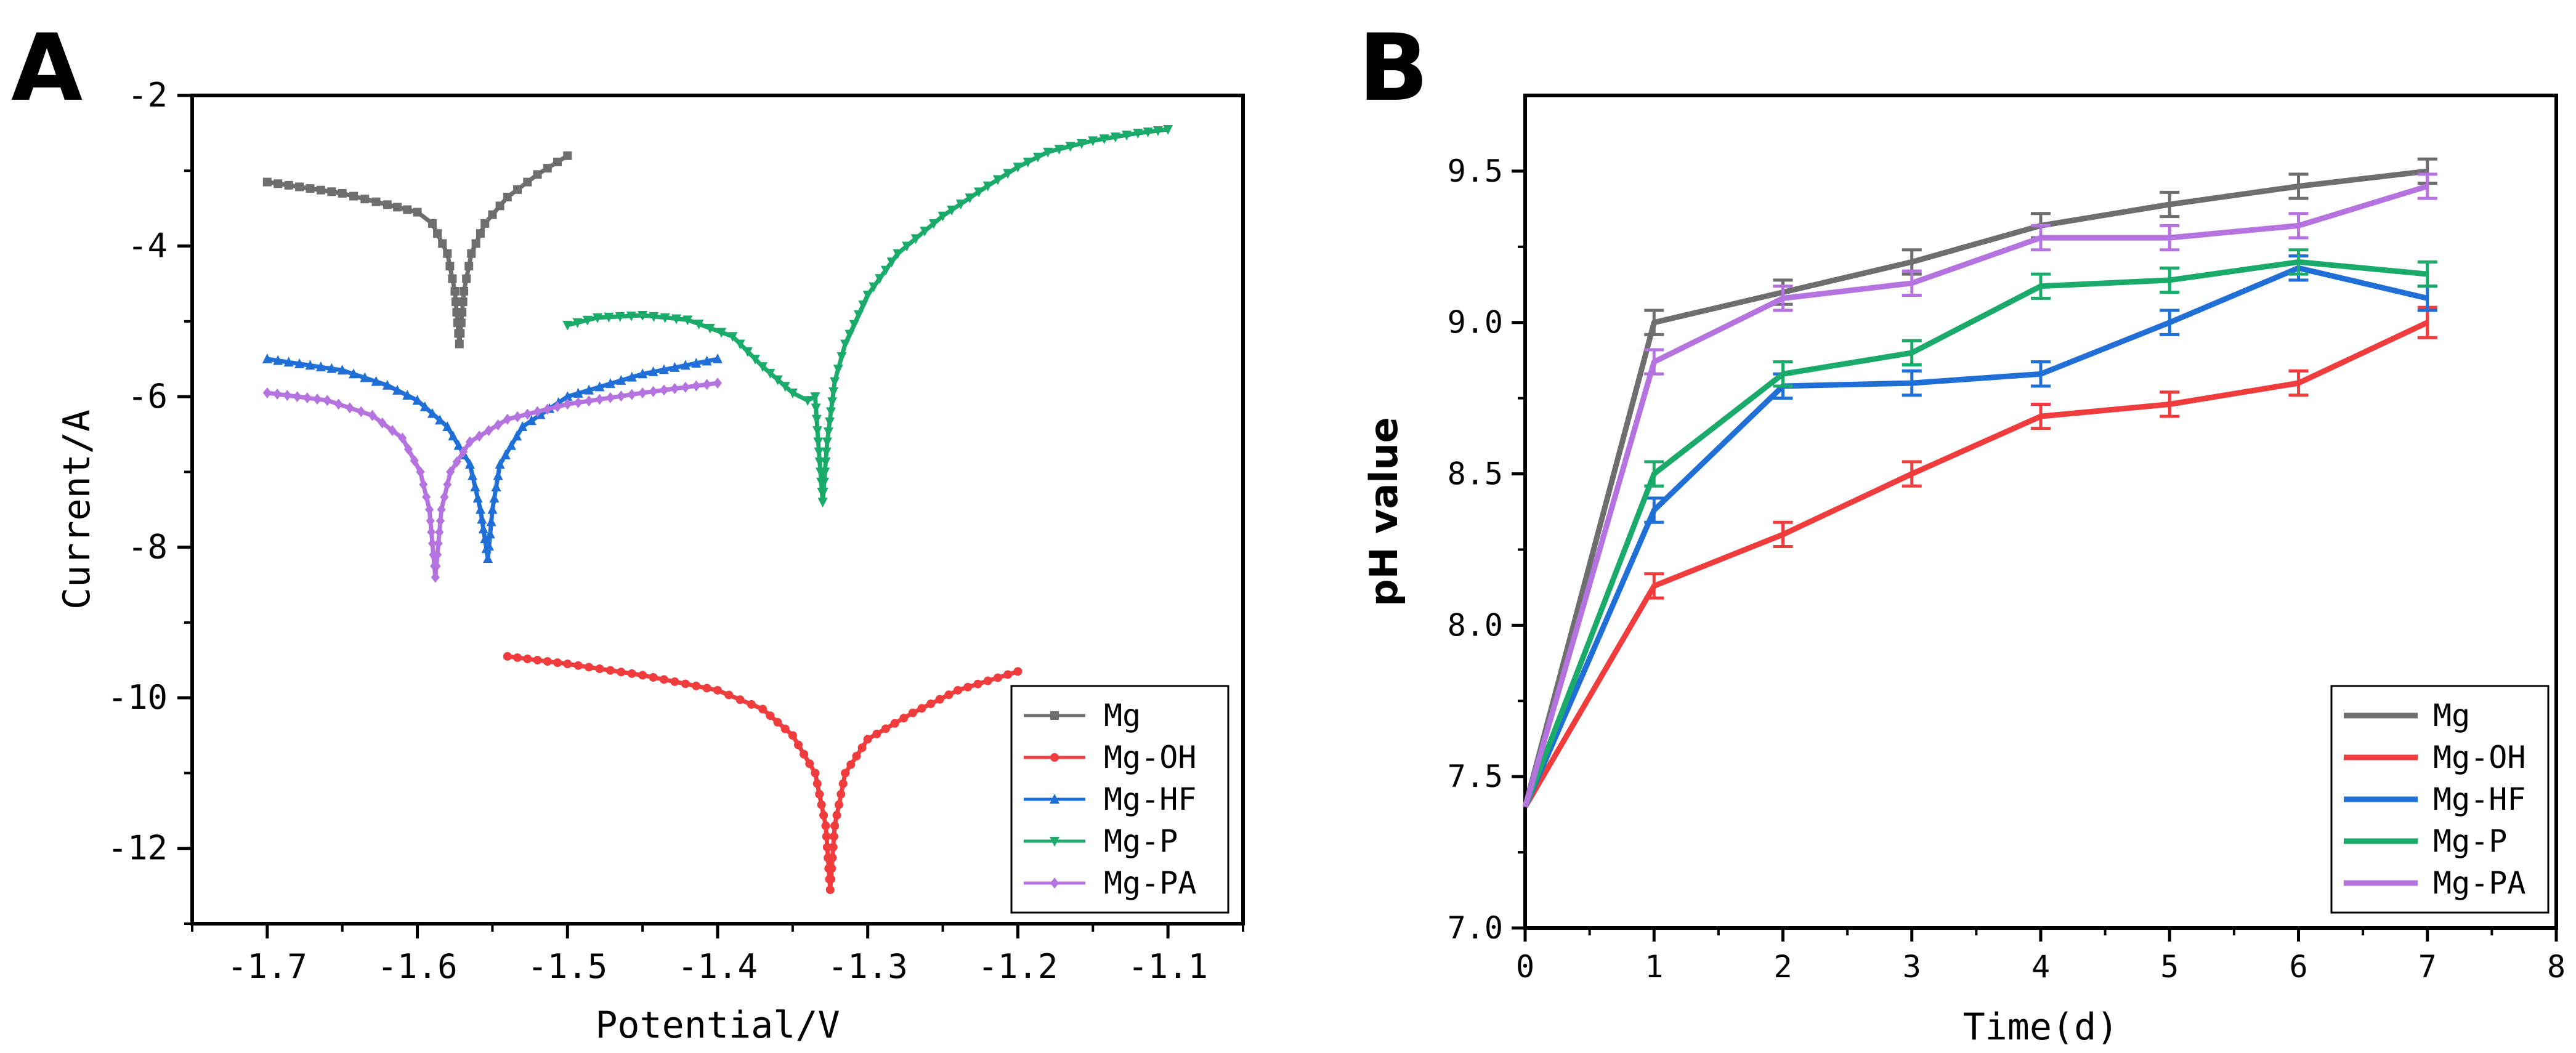  I want to click on chart-a-series-mg-oh, so click(763, 773).